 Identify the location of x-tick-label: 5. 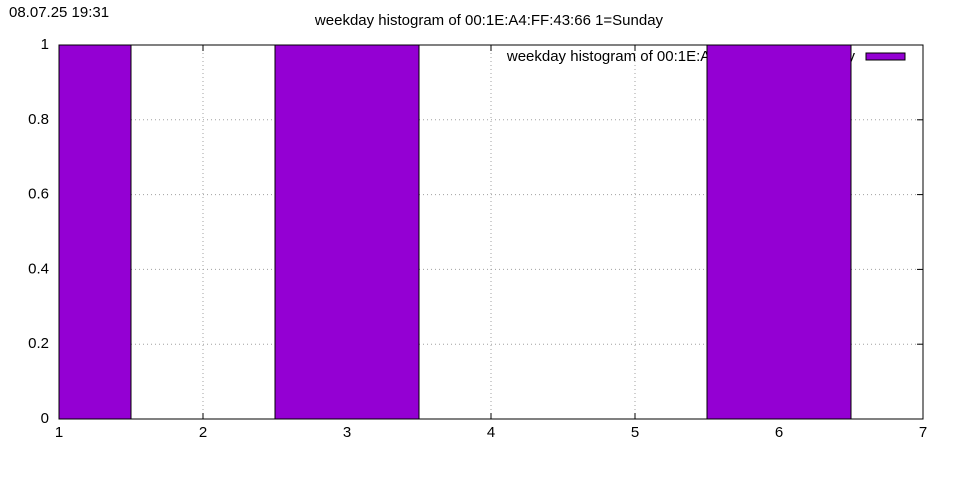
(635, 432).